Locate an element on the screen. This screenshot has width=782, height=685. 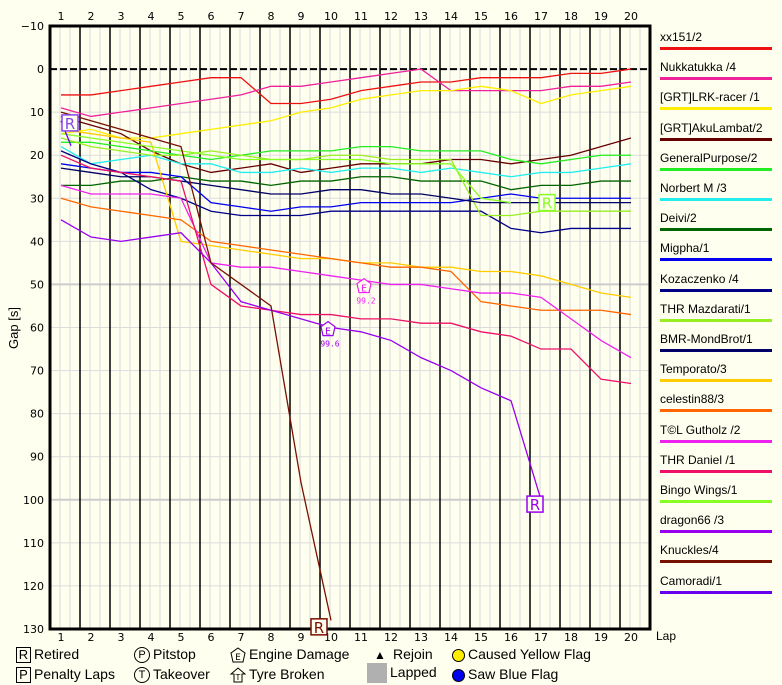
key-retired: R Retired is located at coordinates (48, 654).